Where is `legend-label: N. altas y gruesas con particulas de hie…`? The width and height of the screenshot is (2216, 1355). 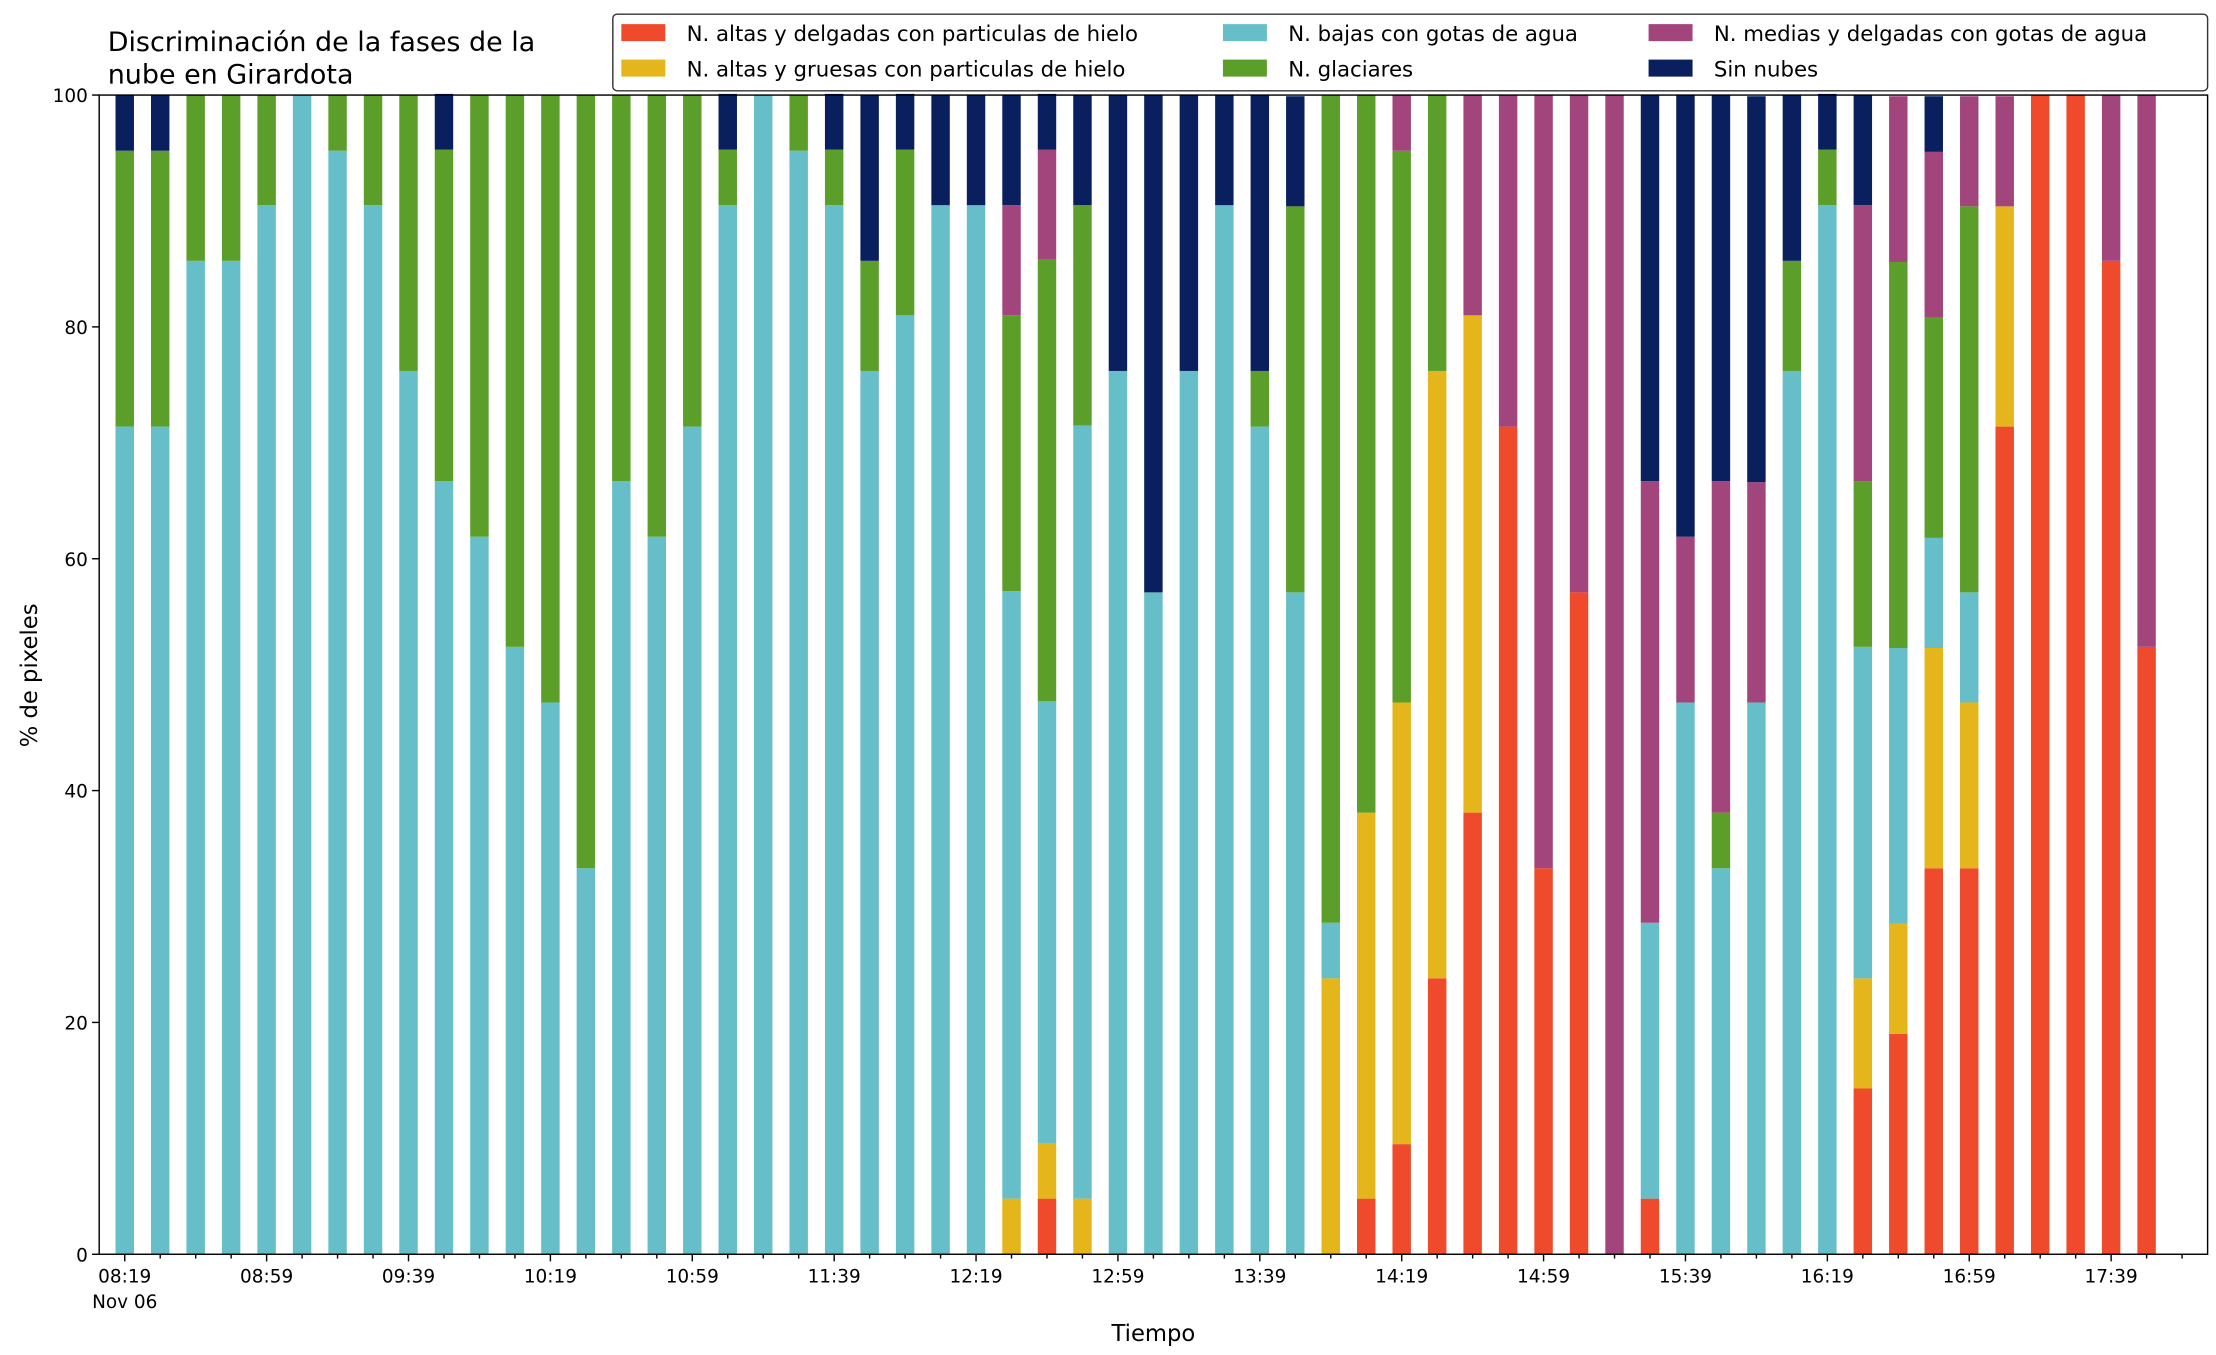
legend-label: N. altas y gruesas con particulas de hie… is located at coordinates (906, 70).